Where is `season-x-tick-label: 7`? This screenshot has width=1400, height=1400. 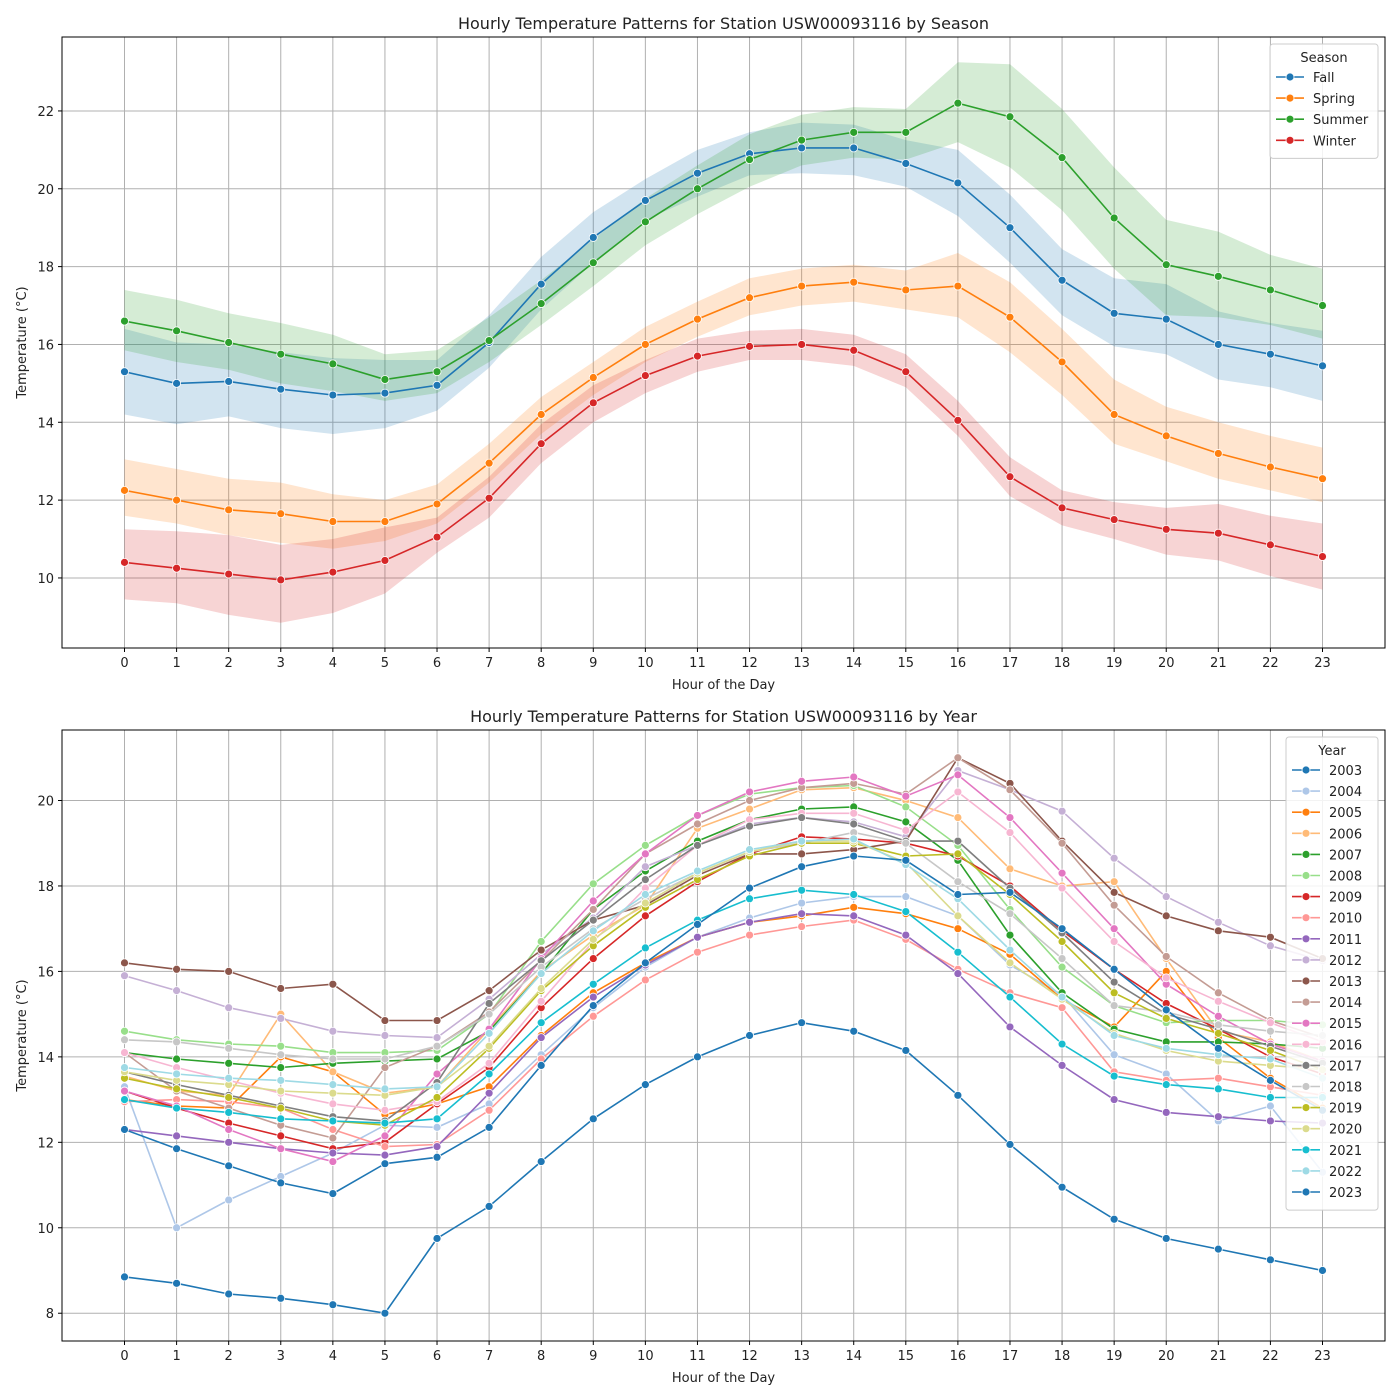 season-x-tick-label: 7 is located at coordinates (489, 663).